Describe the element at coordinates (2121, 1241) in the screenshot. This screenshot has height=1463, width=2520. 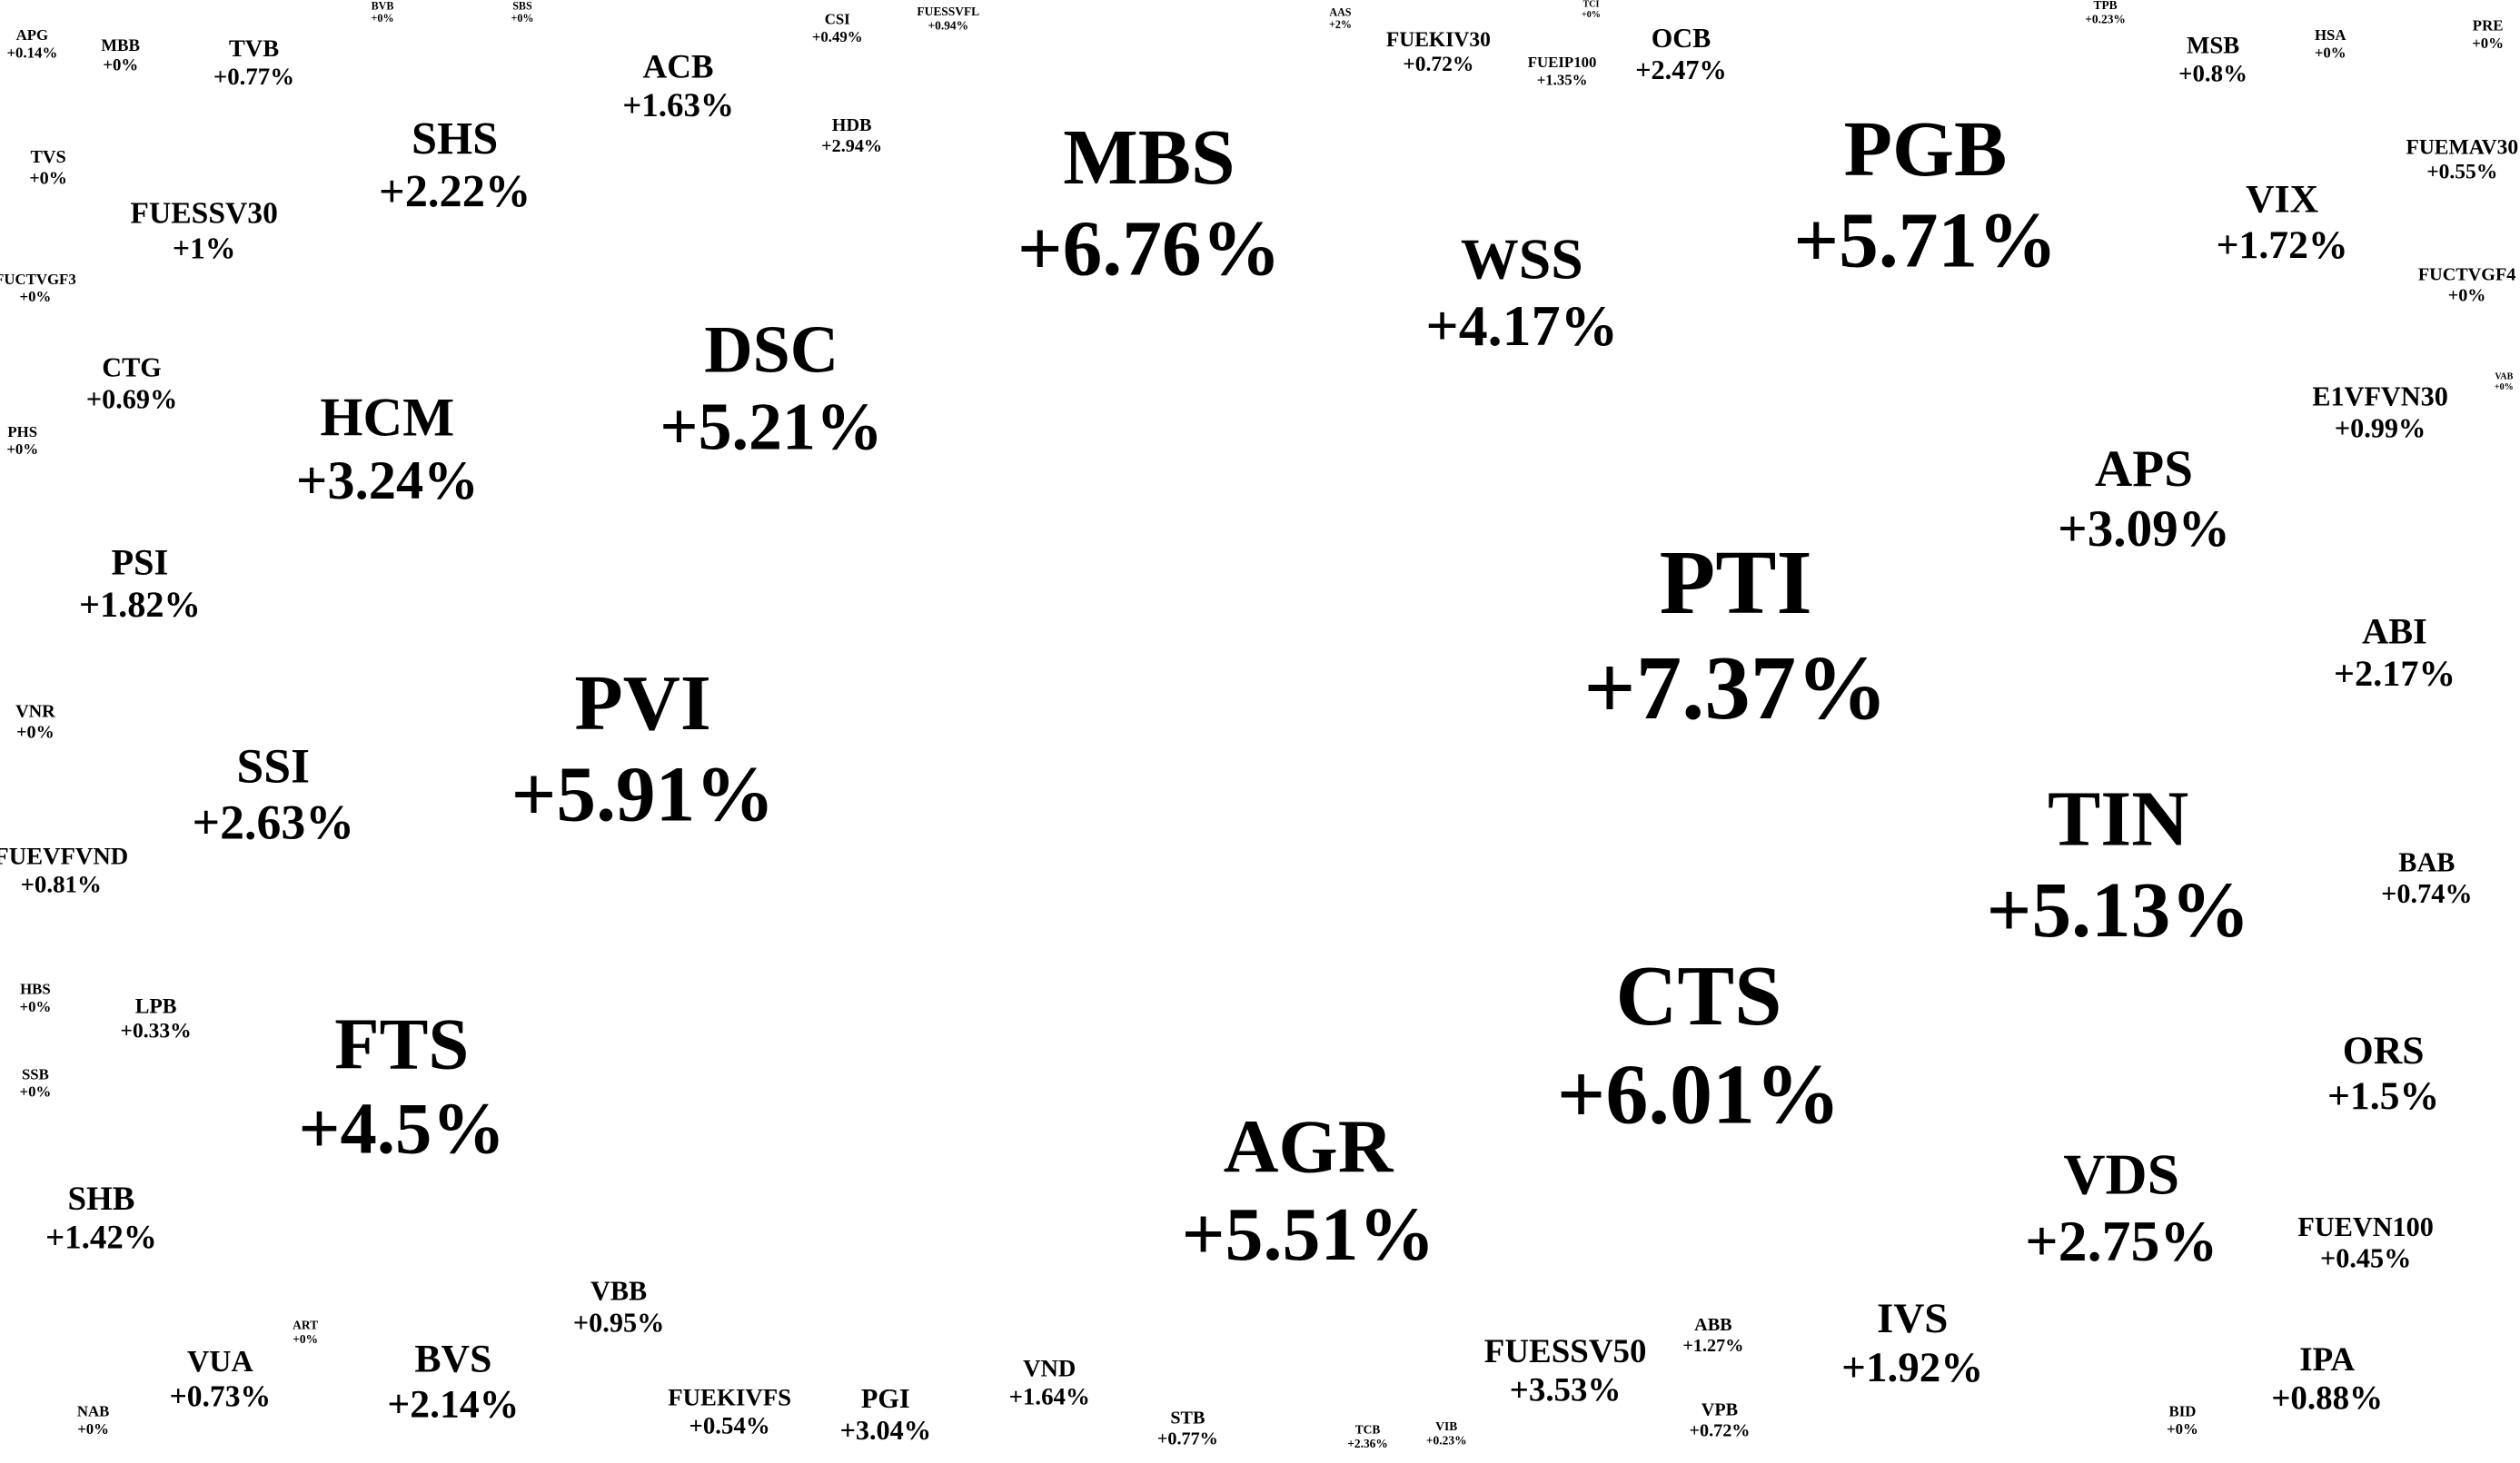
I see `change-label: +2.75%` at that location.